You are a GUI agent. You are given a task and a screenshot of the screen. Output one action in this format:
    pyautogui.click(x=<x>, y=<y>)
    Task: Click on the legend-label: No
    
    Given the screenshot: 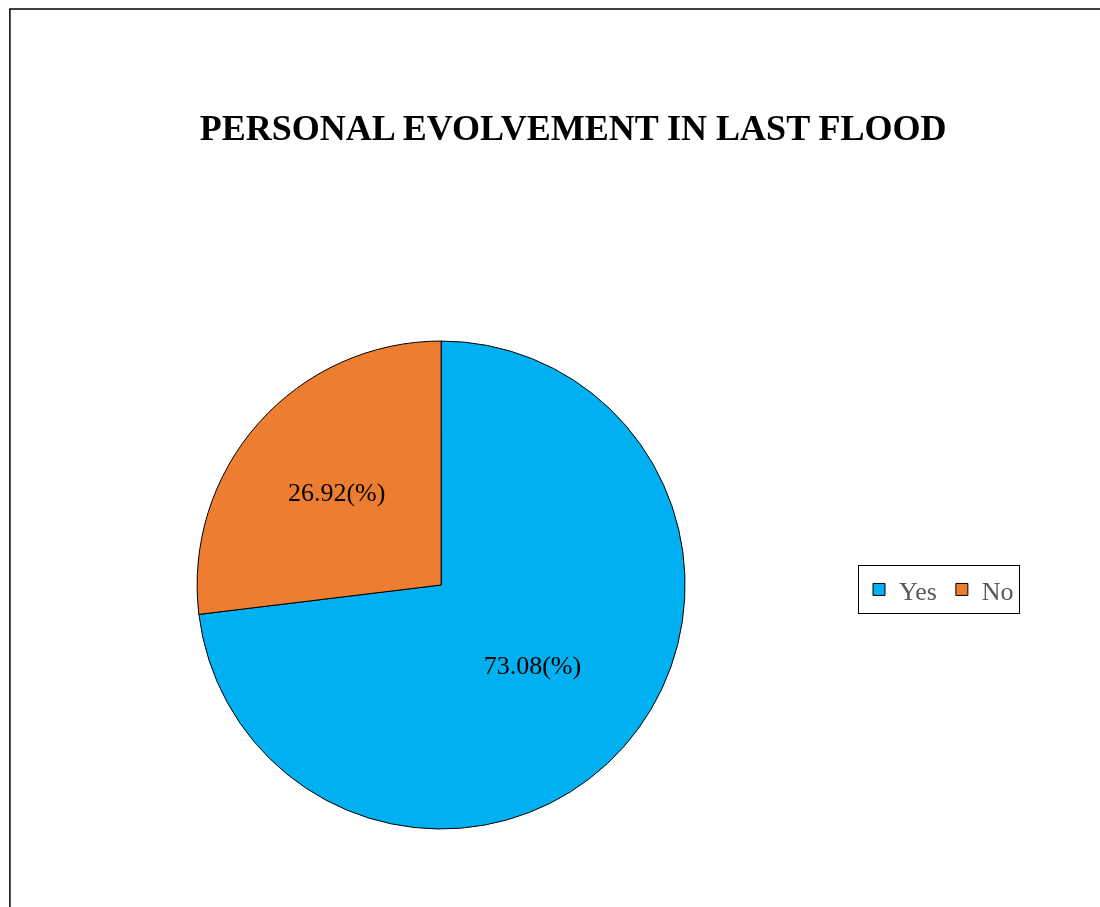 What is the action you would take?
    pyautogui.click(x=997, y=591)
    